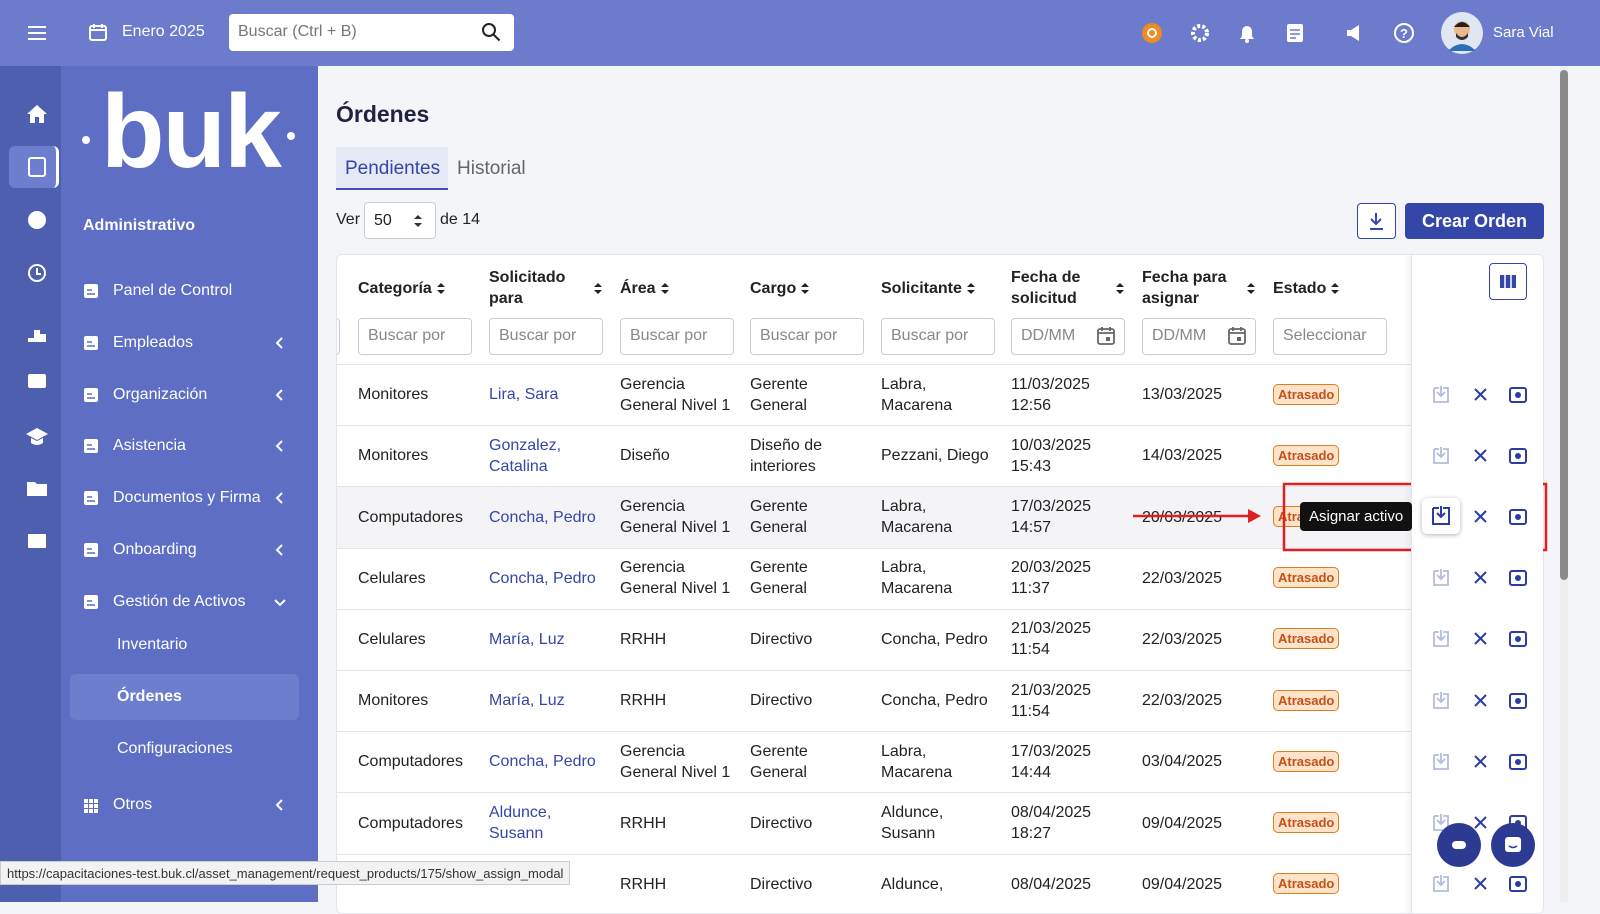  Describe the element at coordinates (160, 394) in the screenshot. I see `menu-item: Organización` at that location.